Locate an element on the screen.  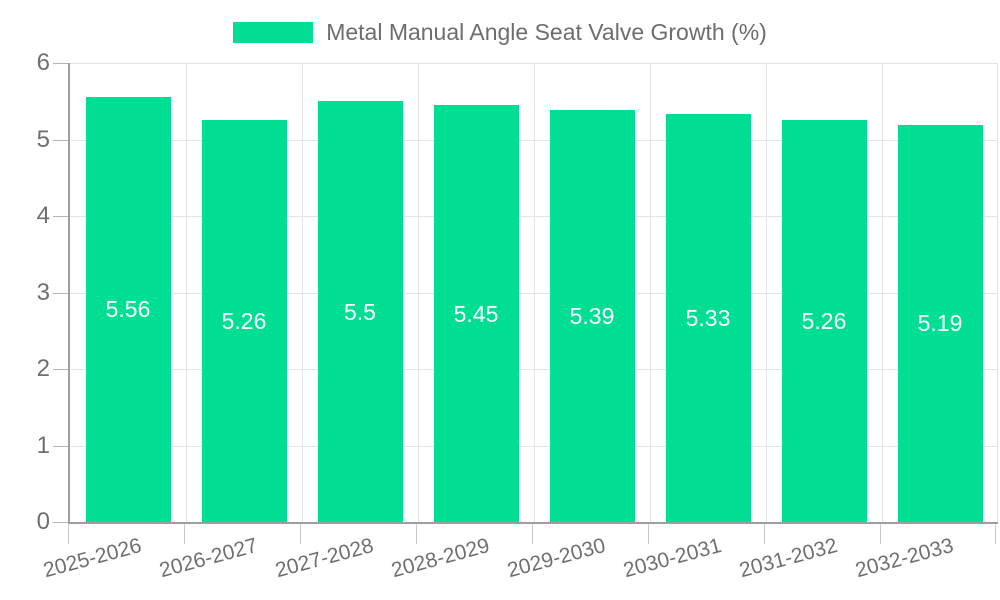
bar-2032-2033: 5.19 is located at coordinates (940, 323).